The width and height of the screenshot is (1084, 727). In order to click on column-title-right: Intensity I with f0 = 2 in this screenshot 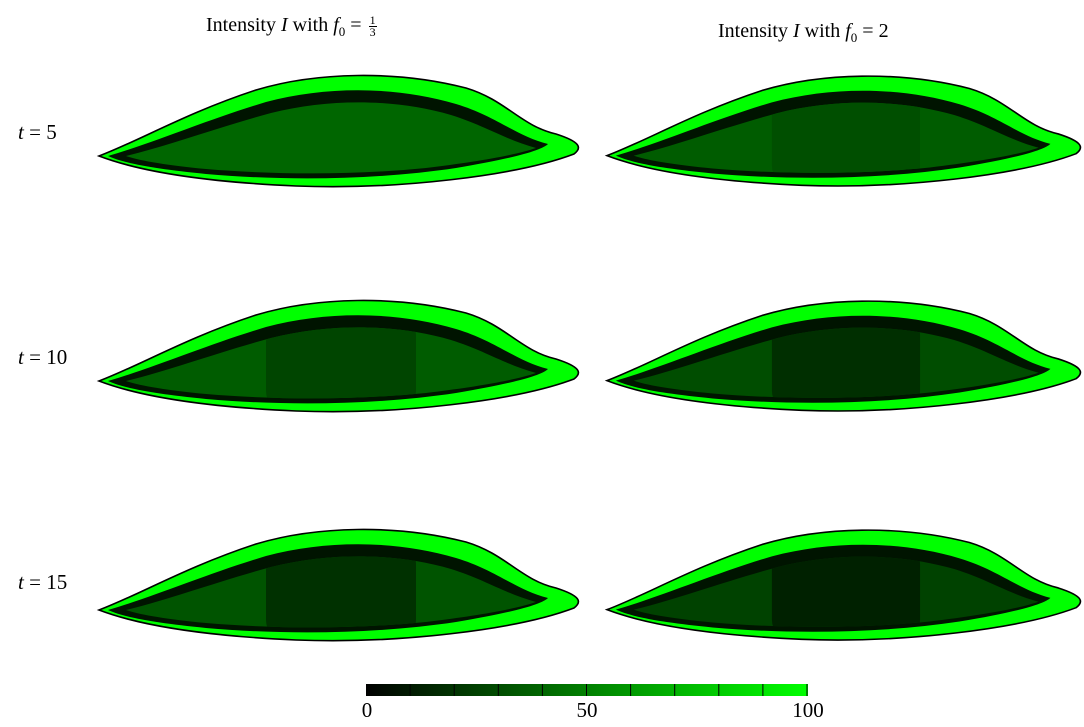, I will do `click(803, 32)`.